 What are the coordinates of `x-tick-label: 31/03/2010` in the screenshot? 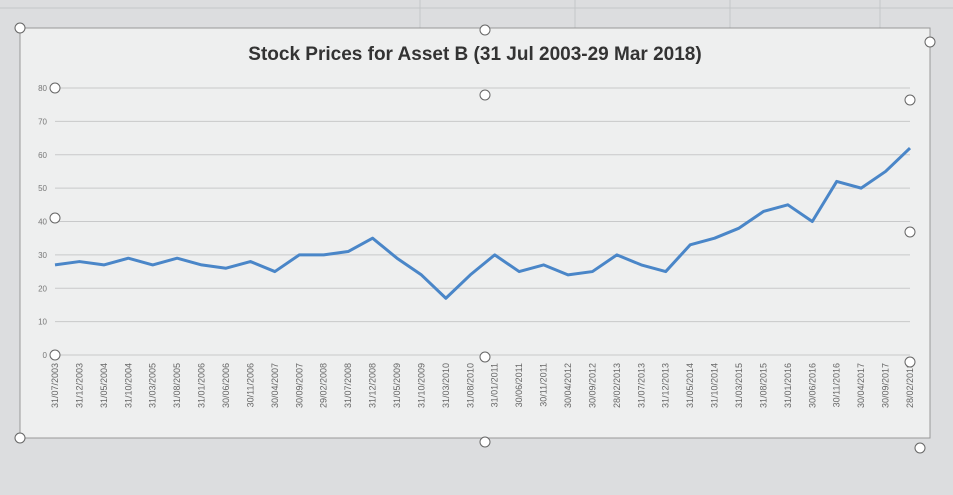 It's located at (446, 385).